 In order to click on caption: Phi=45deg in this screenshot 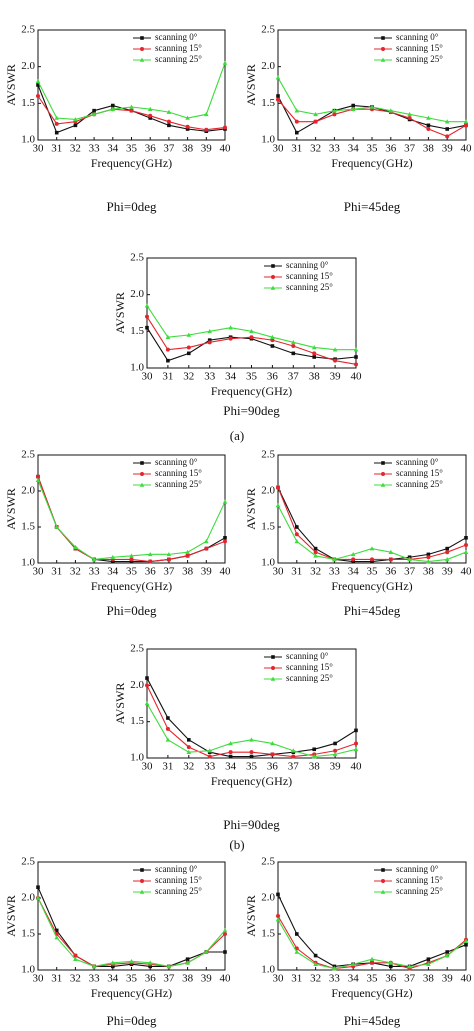, I will do `click(372, 610)`.